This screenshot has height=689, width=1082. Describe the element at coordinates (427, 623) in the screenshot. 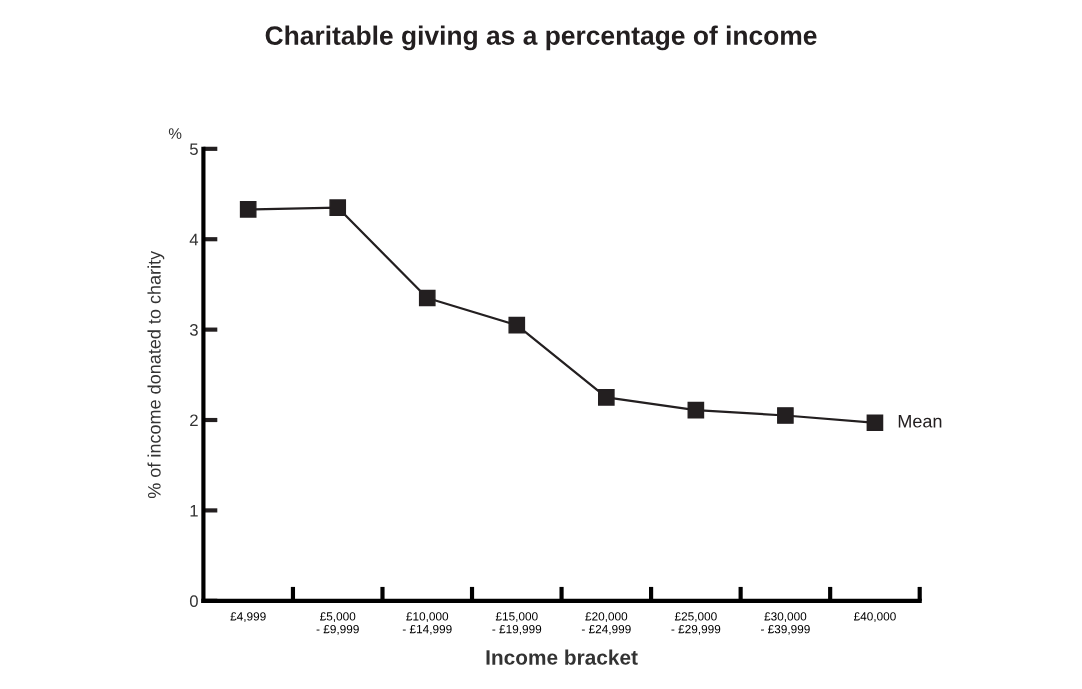

I see `x-tick-label: £10,000 - £14,999` at that location.